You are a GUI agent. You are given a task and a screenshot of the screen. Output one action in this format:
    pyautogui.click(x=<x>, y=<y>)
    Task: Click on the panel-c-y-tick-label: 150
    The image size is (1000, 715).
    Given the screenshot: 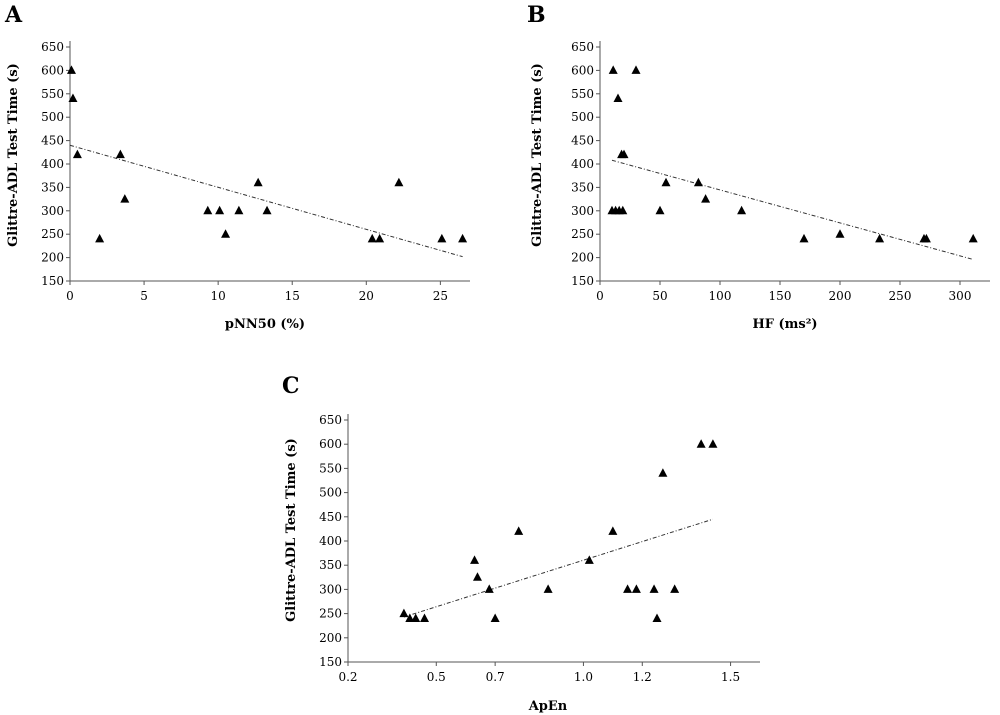 What is the action you would take?
    pyautogui.click(x=330, y=662)
    